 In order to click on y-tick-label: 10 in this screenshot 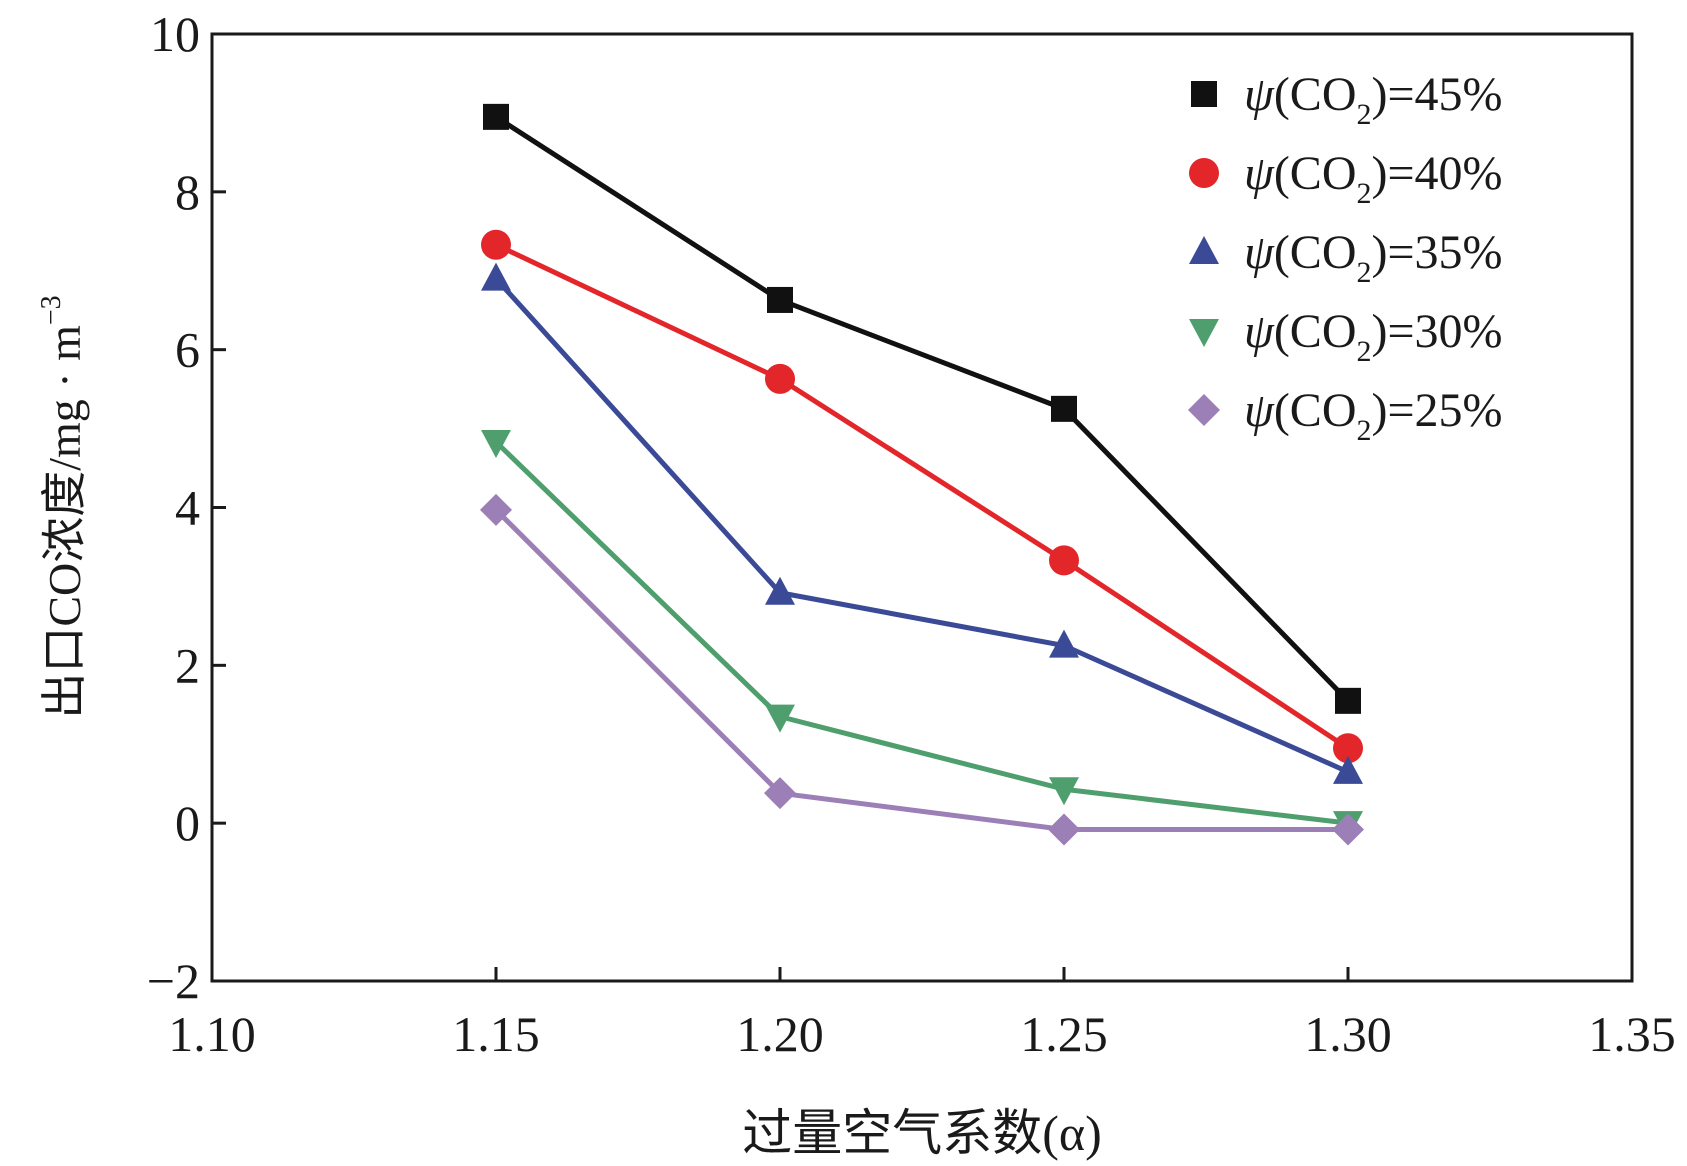, I will do `click(175, 34)`.